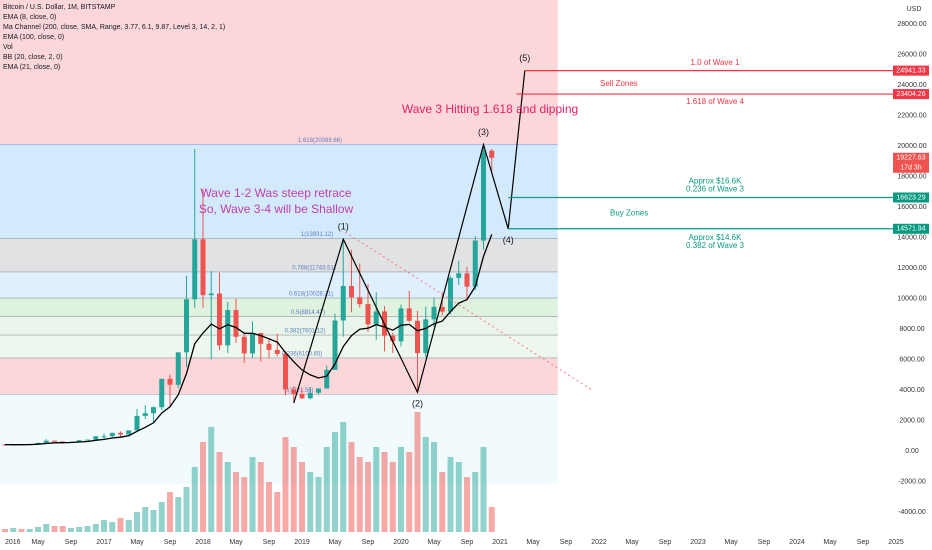  Describe the element at coordinates (911, 146) in the screenshot. I see `y-tick-label: 20000.00` at that location.